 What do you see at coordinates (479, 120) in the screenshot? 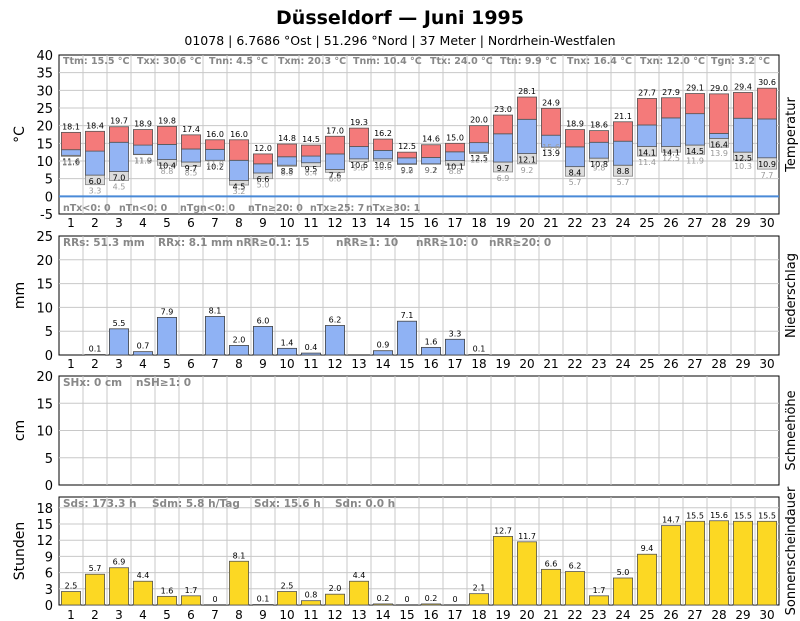
I see `max-label: 20.0` at bounding box center [479, 120].